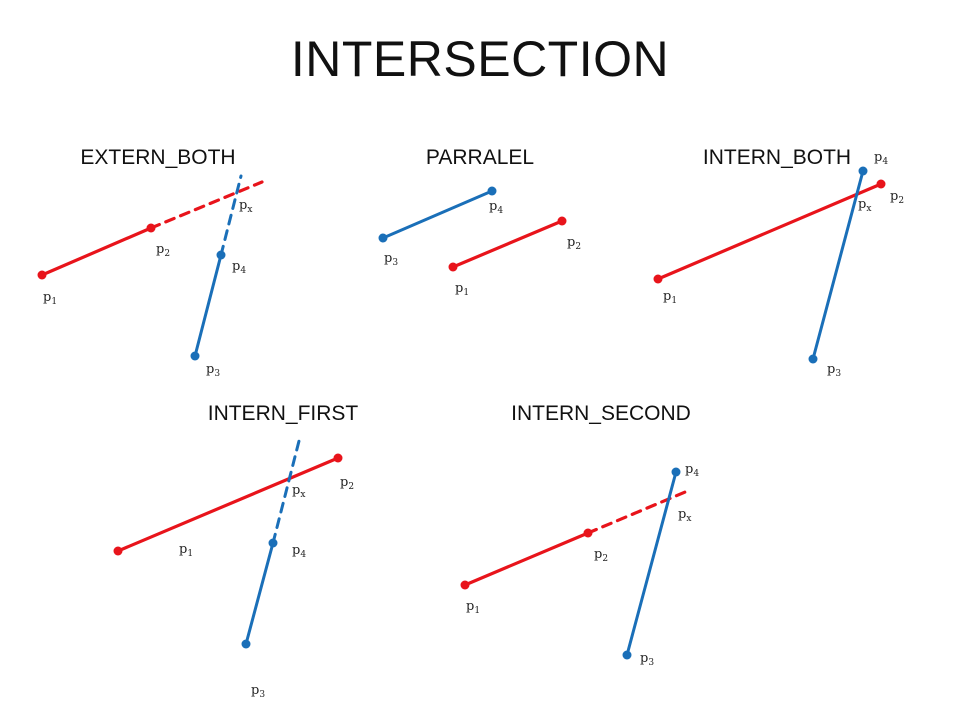  Describe the element at coordinates (480, 59) in the screenshot. I see `slide-title: INTERSECTION` at that location.